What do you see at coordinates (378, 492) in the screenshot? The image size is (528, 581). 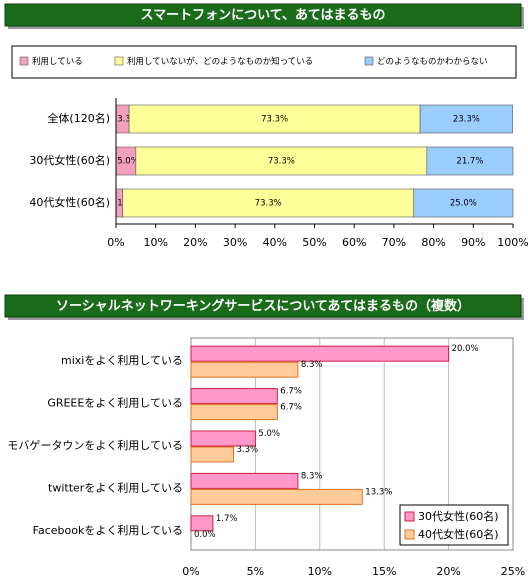 I see `value-label: 13.3%` at bounding box center [378, 492].